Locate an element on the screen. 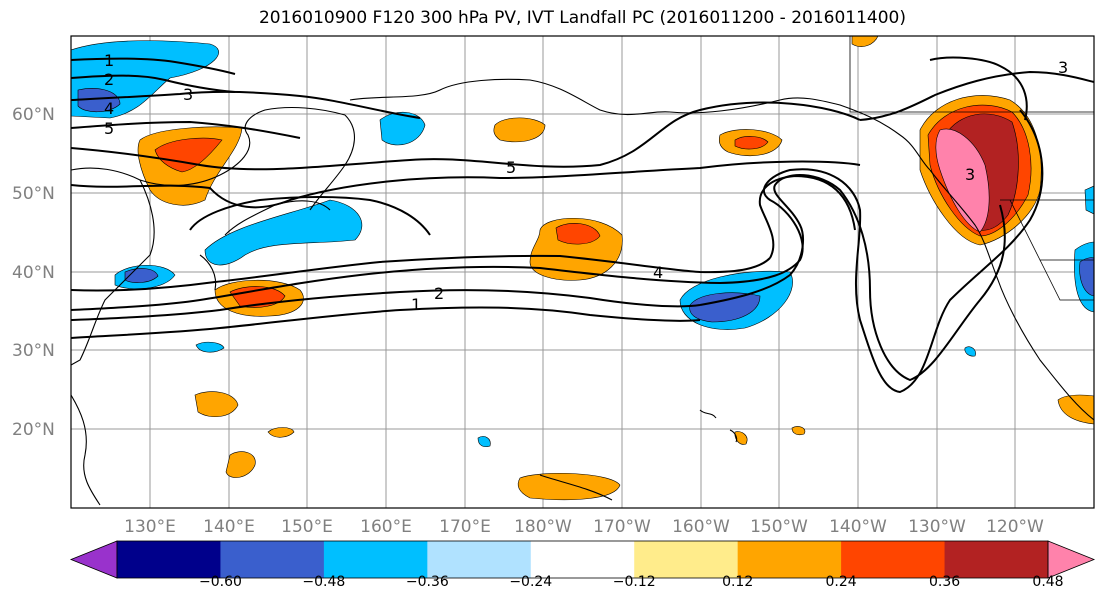 The height and width of the screenshot is (601, 1105). colorbar-tick-label: 0.24 is located at coordinates (841, 582).